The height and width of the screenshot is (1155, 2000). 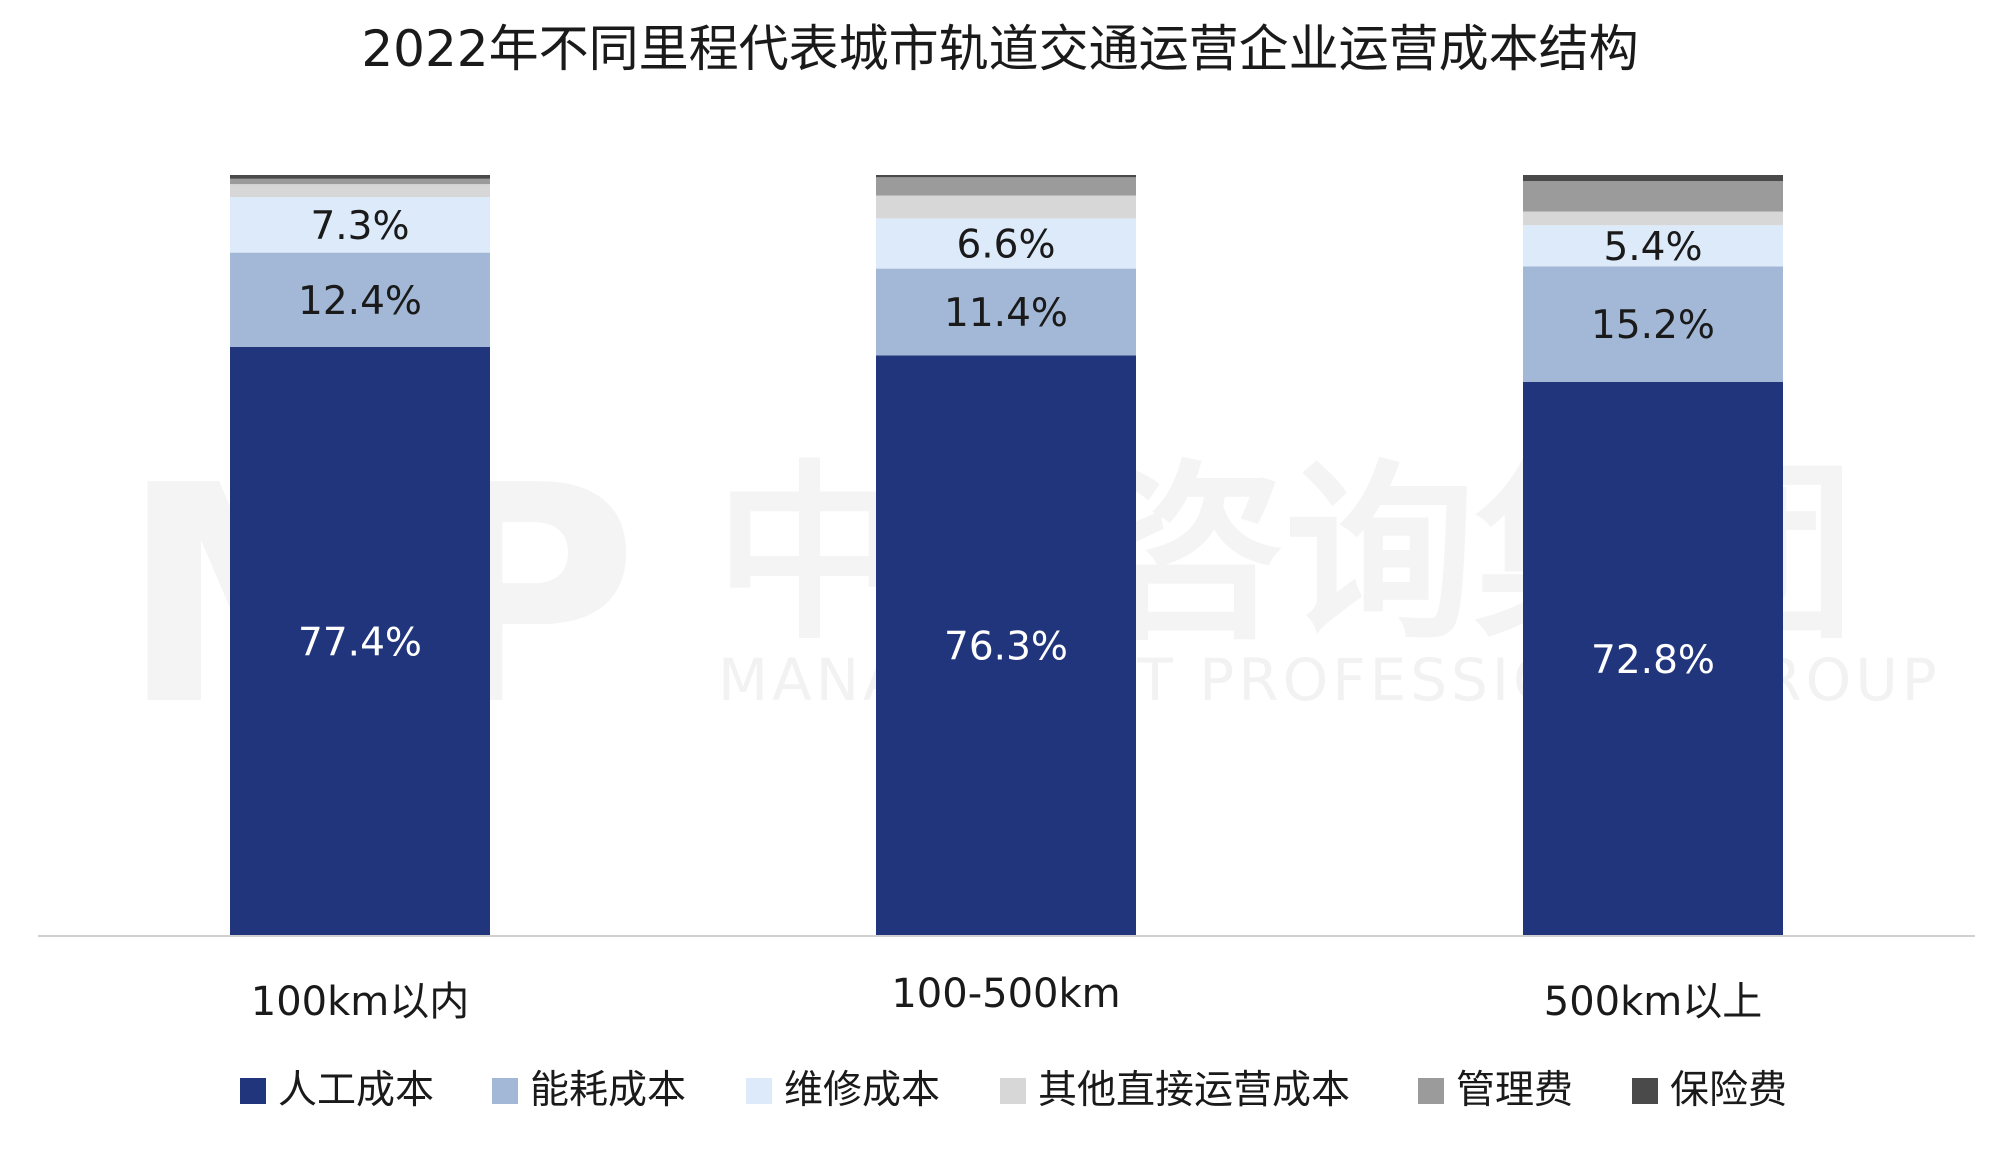 I want to click on data-label-1-2: 12.4%, so click(x=360, y=301).